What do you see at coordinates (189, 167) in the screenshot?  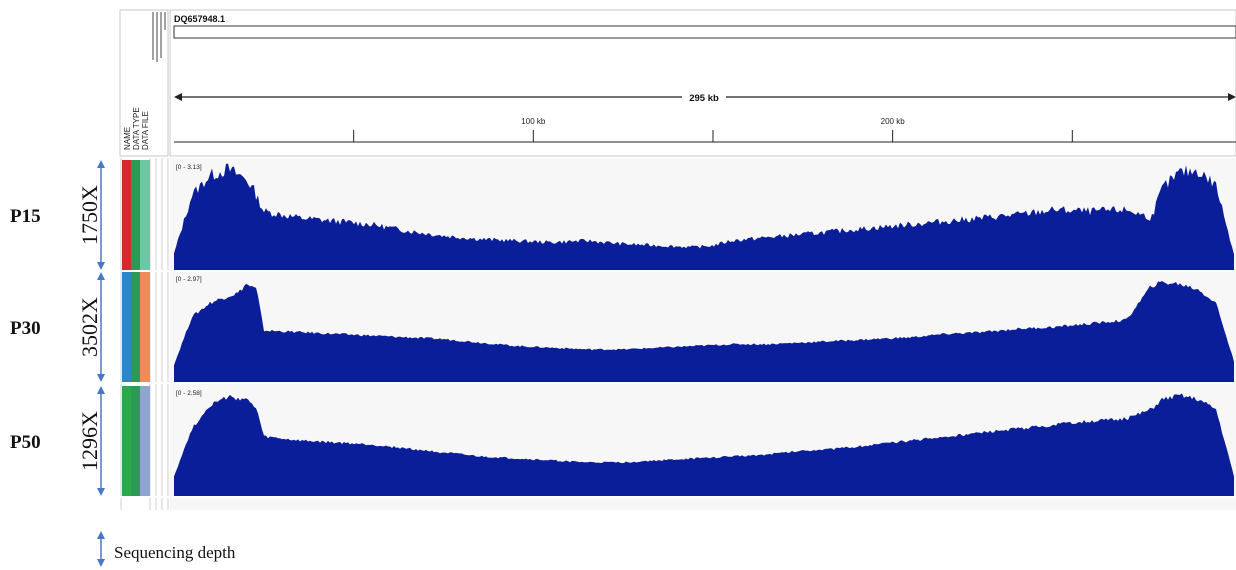 I see `track-range-label: [0 - 3.13]` at bounding box center [189, 167].